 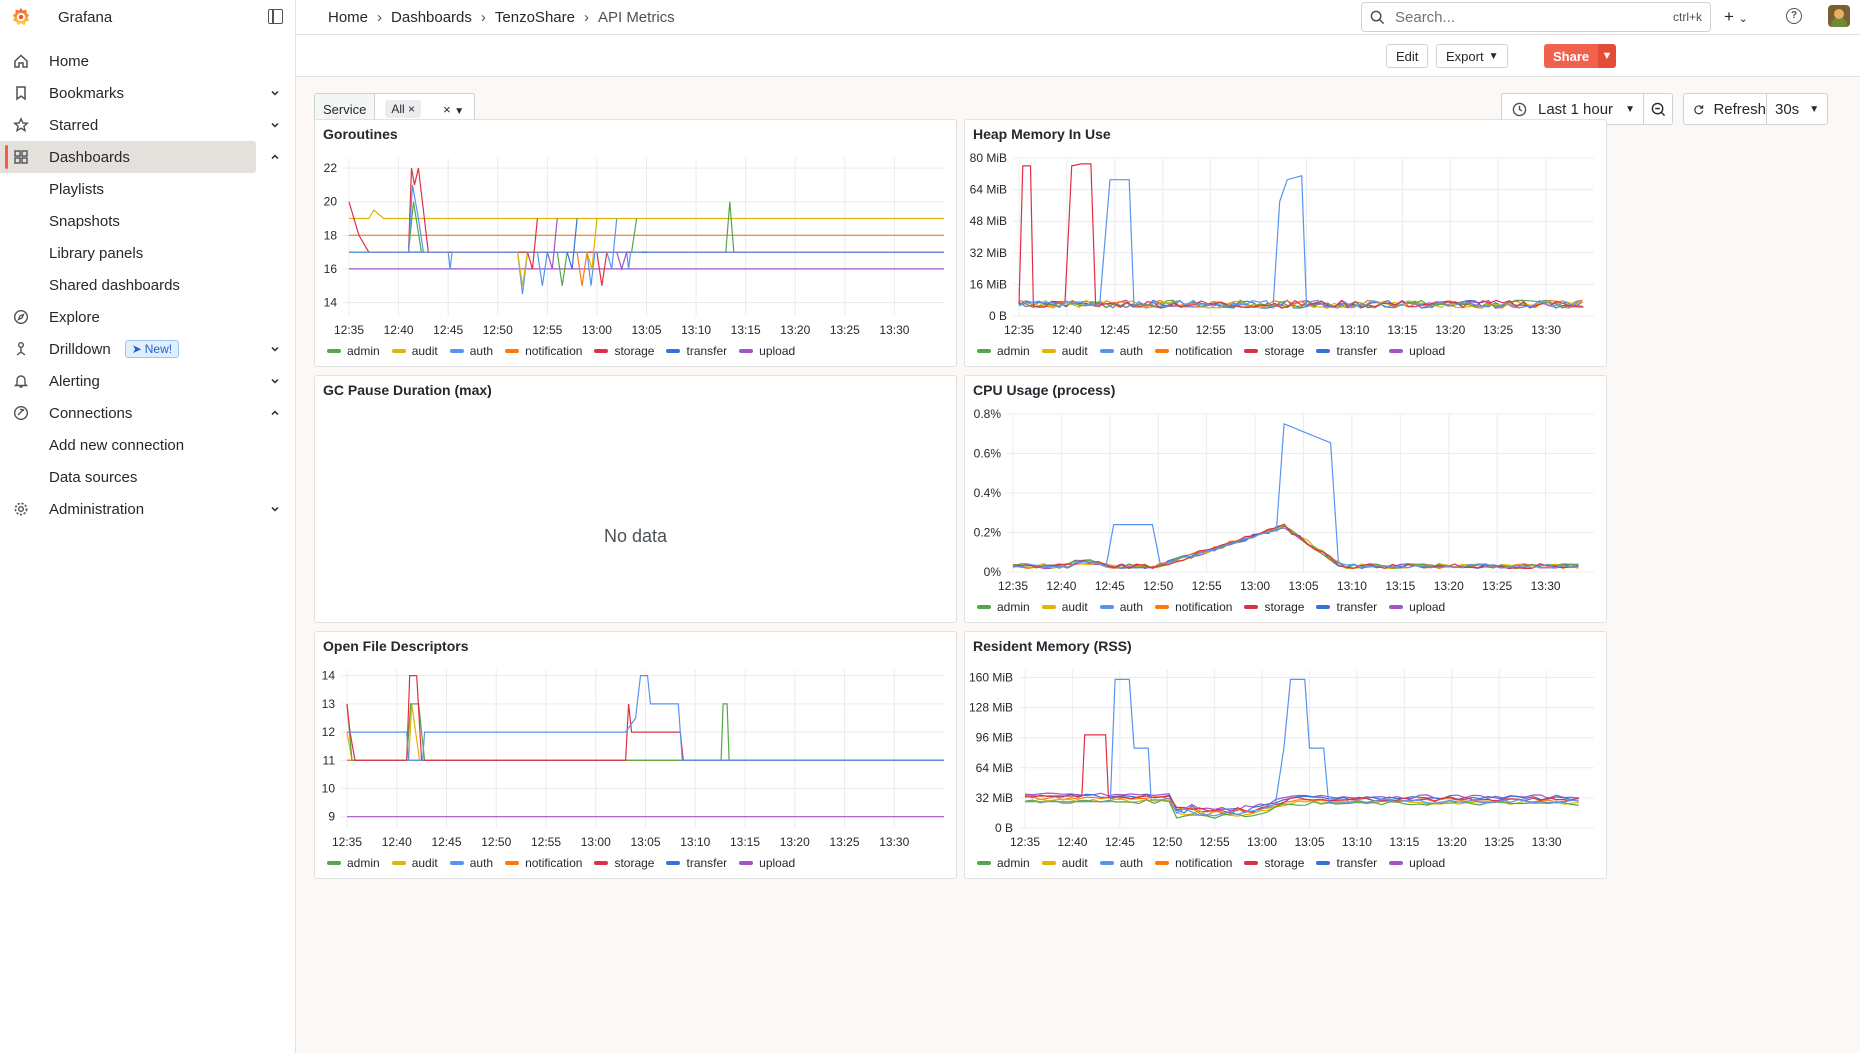 What do you see at coordinates (348, 17) in the screenshot?
I see `breadcrumb-item: Home` at bounding box center [348, 17].